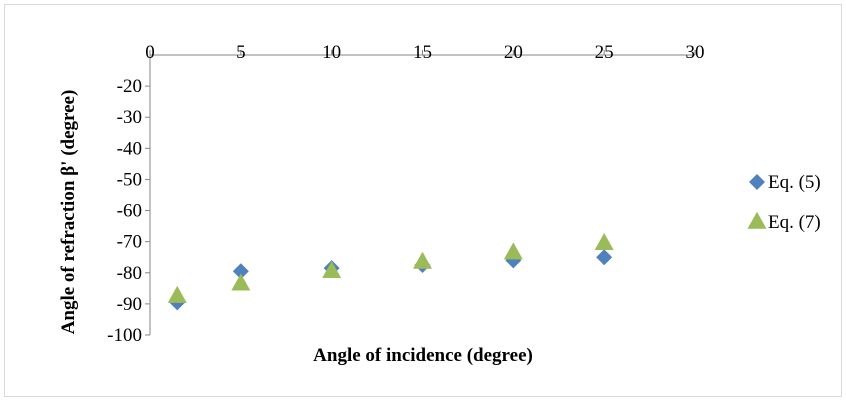 The image size is (846, 401). What do you see at coordinates (129, 273) in the screenshot?
I see `y-tick-label: -80` at bounding box center [129, 273].